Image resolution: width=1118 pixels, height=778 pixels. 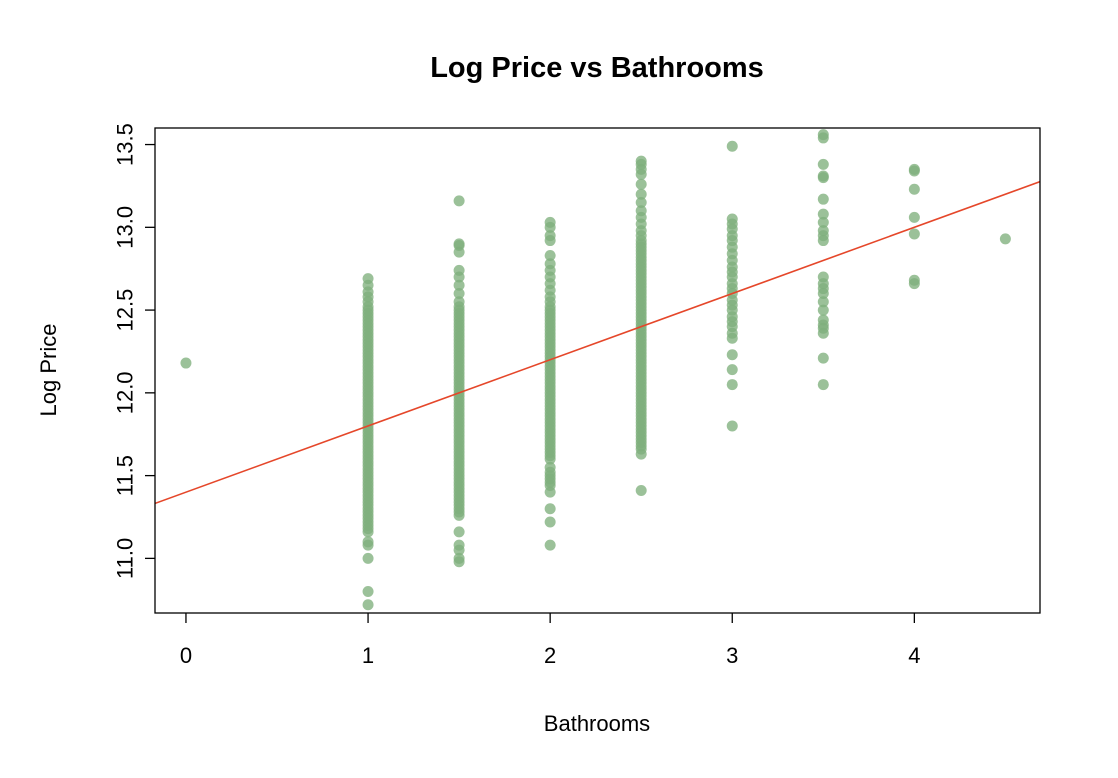 I want to click on x-tick-label: 0, so click(x=186, y=655).